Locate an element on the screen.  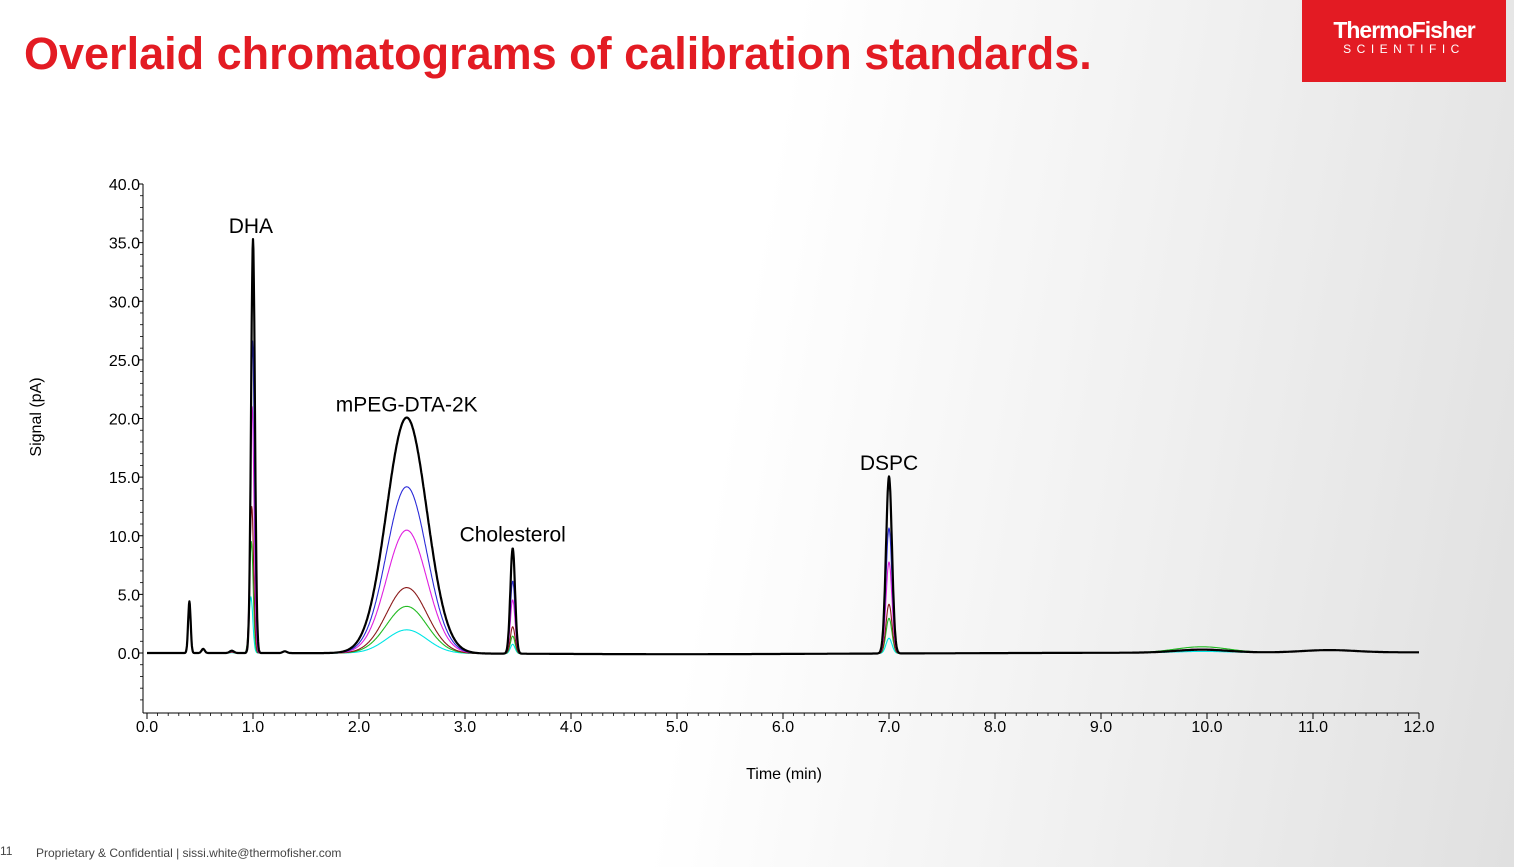
y-tick-label: 35.0 is located at coordinates (124, 244).